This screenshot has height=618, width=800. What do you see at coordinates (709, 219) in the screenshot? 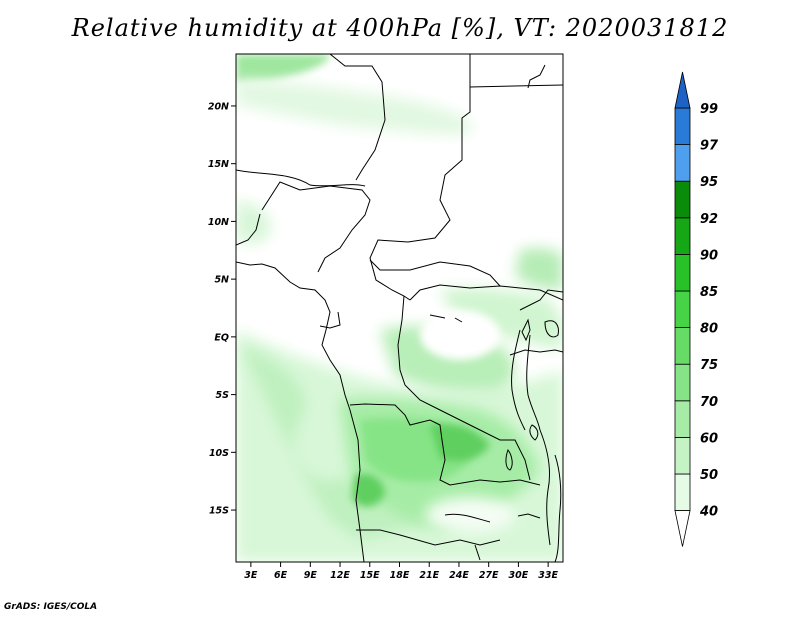
I see `colorbar-label: 92` at bounding box center [709, 219].